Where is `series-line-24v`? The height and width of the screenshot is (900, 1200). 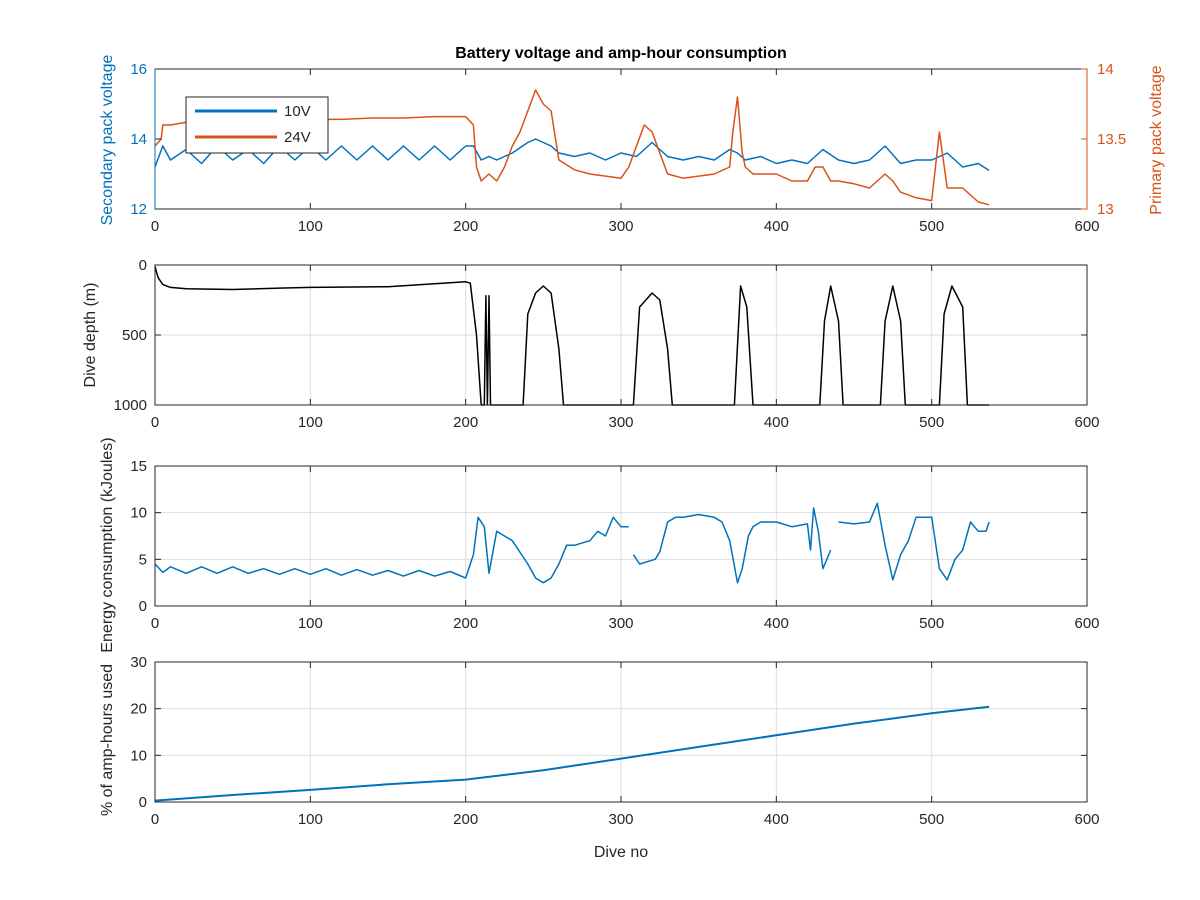 series-line-24v is located at coordinates (572, 147).